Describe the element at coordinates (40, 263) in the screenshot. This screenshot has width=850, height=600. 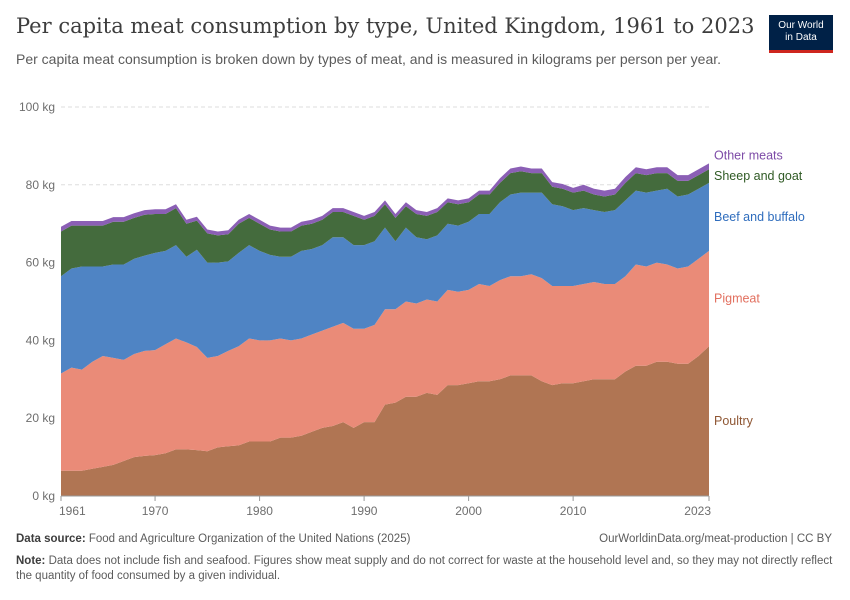
I see `y-tick-label: 60 kg` at that location.